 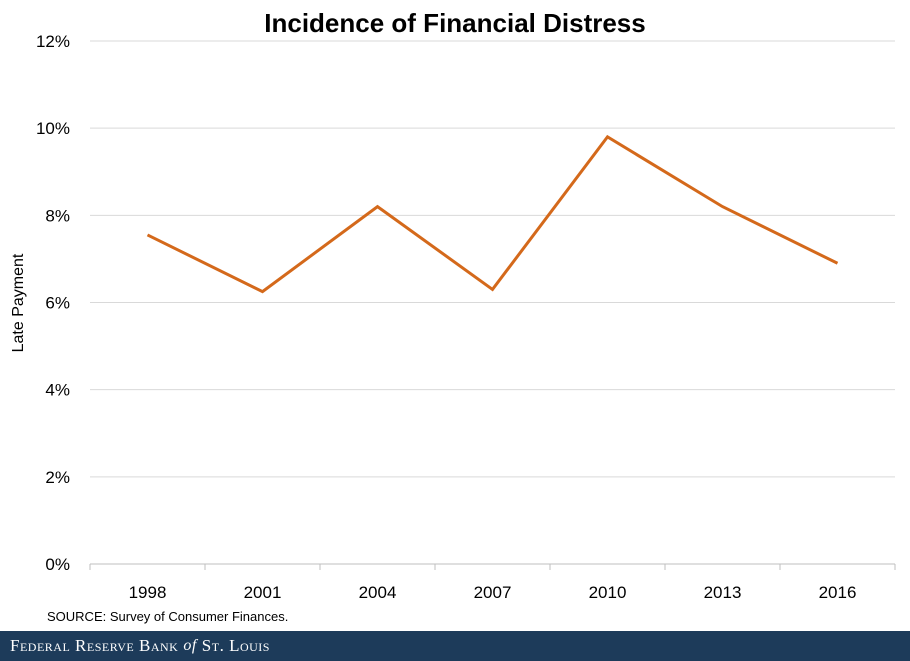 What do you see at coordinates (168, 616) in the screenshot?
I see `source-note: SOURCE: Survey of Consumer Finances.` at bounding box center [168, 616].